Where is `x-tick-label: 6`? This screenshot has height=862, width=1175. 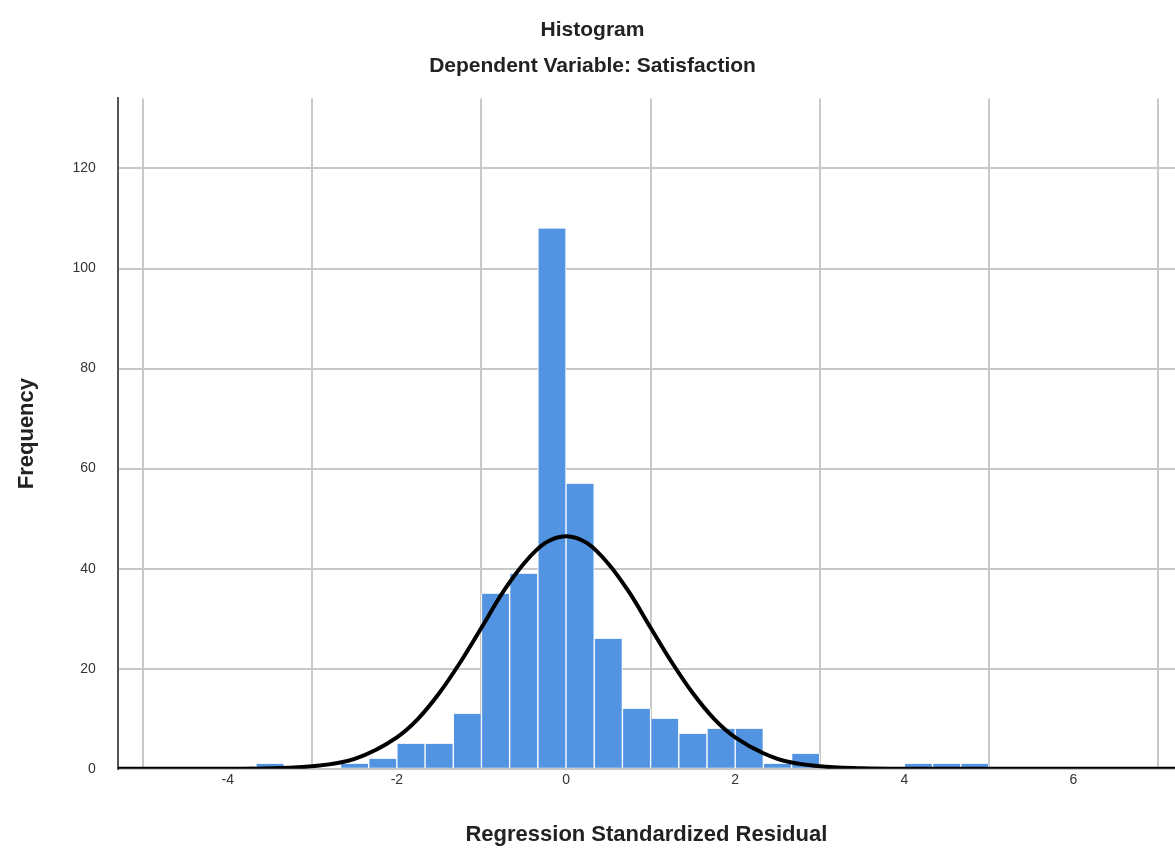 x-tick-label: 6 is located at coordinates (1073, 779).